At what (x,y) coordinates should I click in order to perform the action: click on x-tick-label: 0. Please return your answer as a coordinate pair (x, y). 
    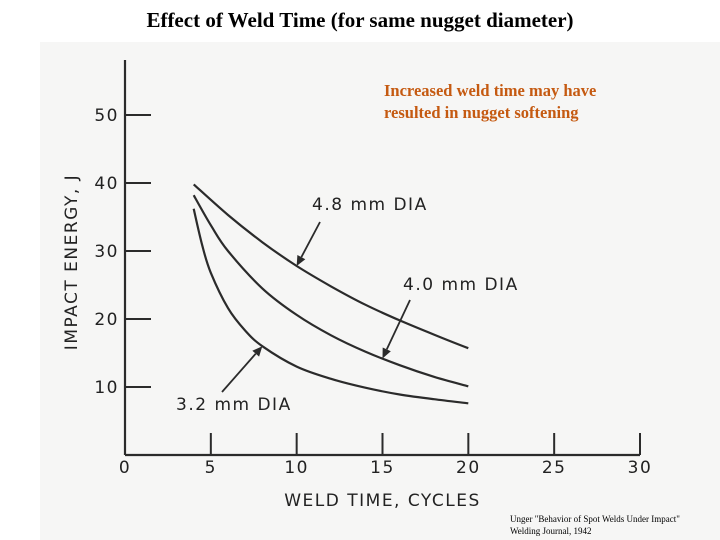
    Looking at the image, I should click on (125, 468).